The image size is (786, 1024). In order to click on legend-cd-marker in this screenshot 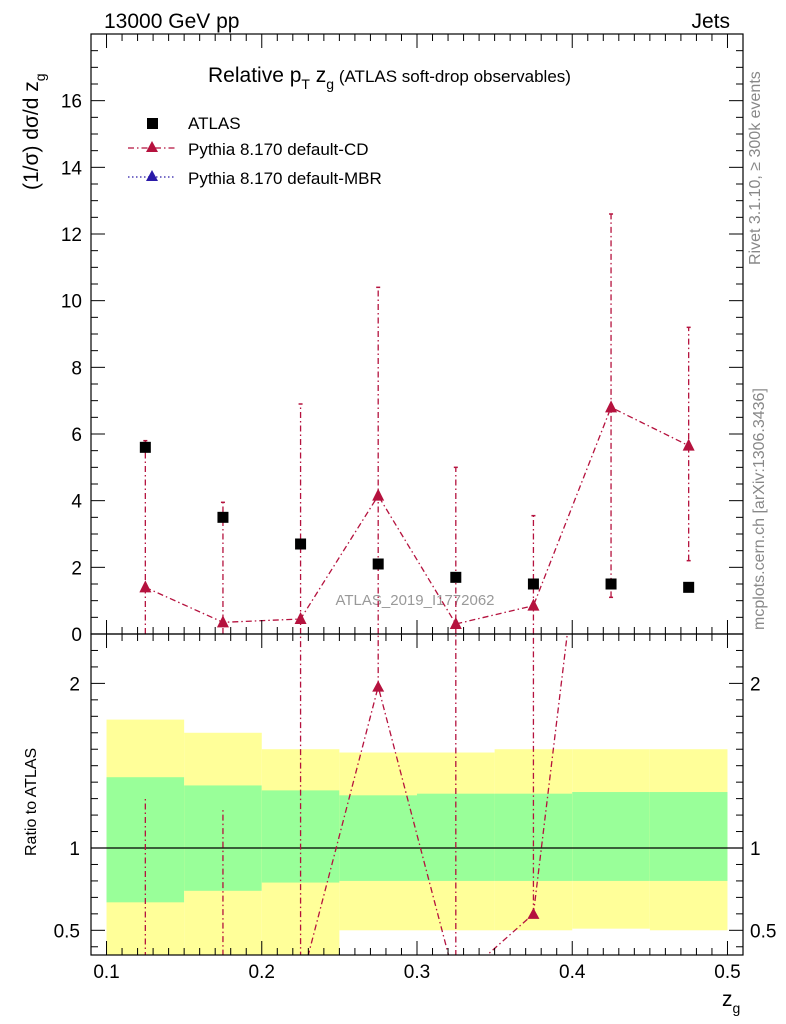, I will do `click(152, 146)`.